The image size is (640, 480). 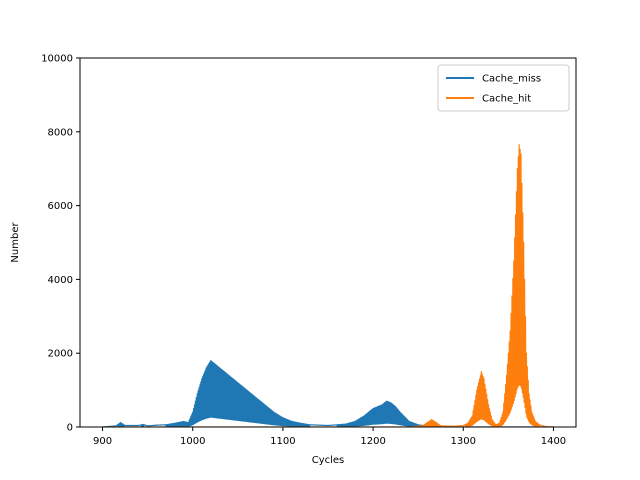 I want to click on x-tick-label: 1200, so click(x=372, y=441).